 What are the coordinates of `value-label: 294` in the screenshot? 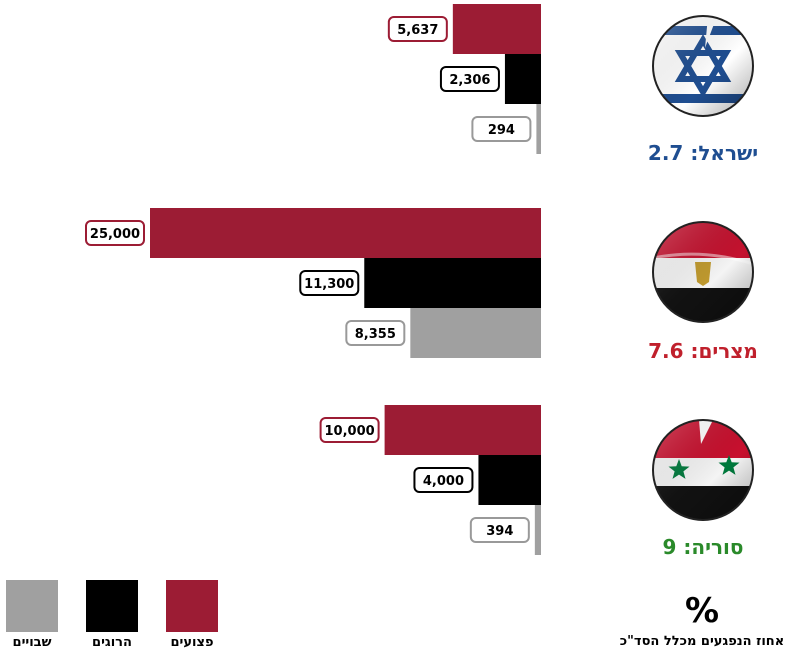 It's located at (501, 130).